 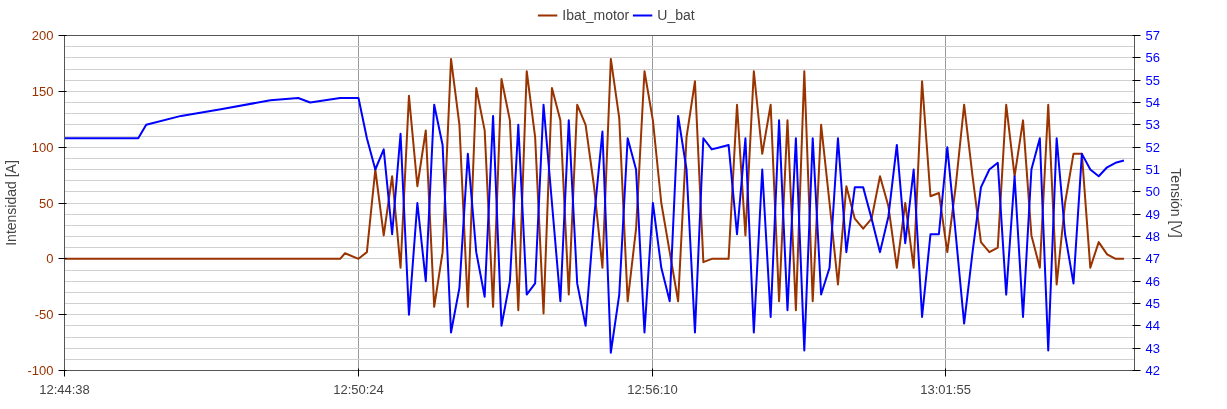 I want to click on y2-axis-title: Tensión [V], so click(x=1175, y=203).